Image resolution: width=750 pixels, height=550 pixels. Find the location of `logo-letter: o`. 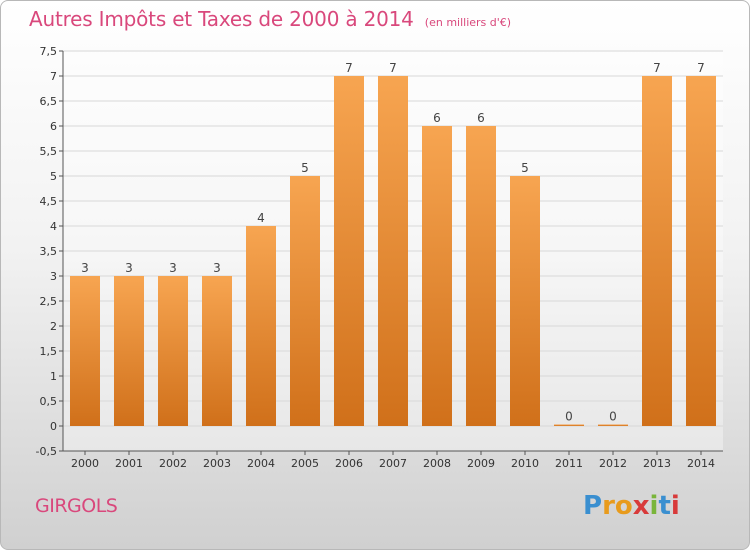

logo-letter: o is located at coordinates (623, 506).